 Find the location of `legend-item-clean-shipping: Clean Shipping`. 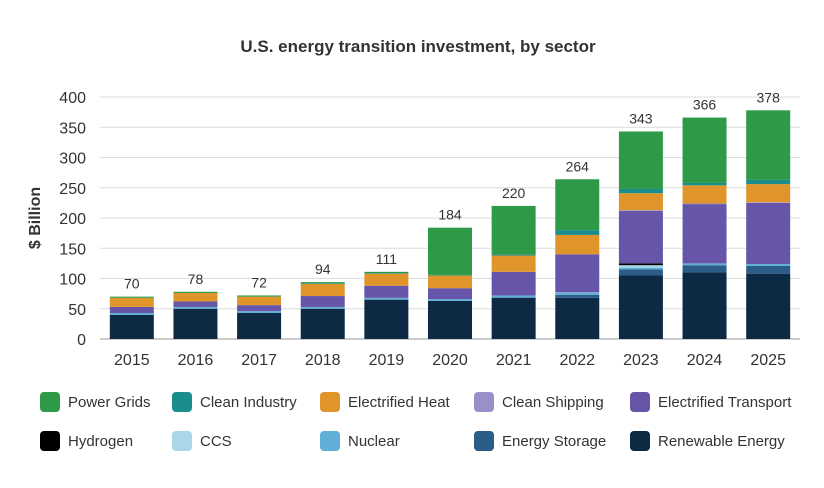

legend-item-clean-shipping: Clean Shipping is located at coordinates (539, 402).